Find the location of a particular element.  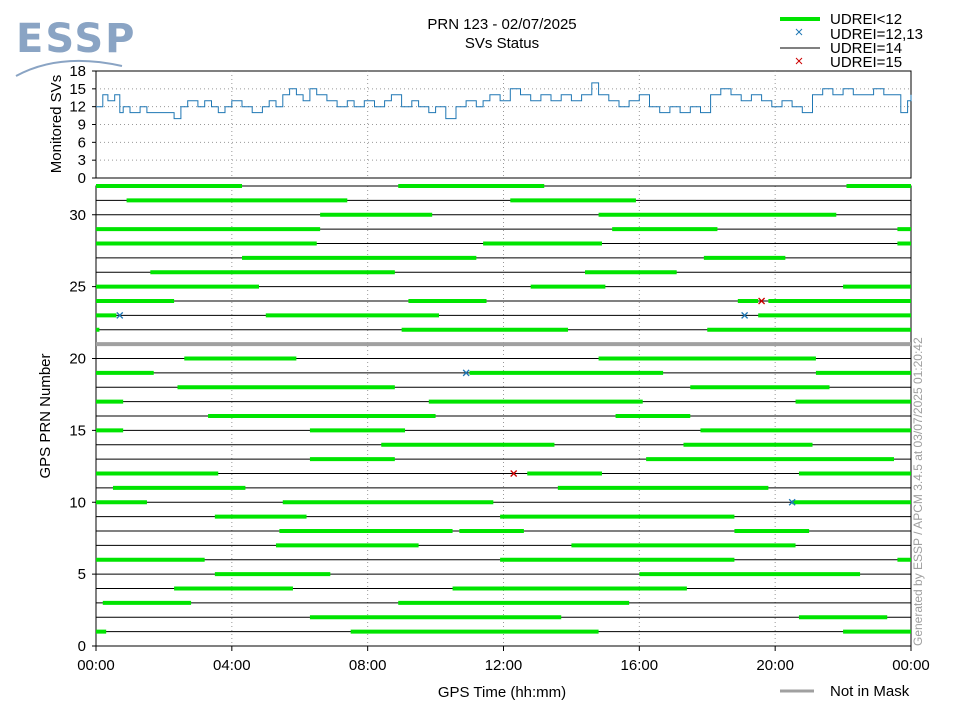

x-axis-label: GPS Time (hh:mm) is located at coordinates (502, 692).